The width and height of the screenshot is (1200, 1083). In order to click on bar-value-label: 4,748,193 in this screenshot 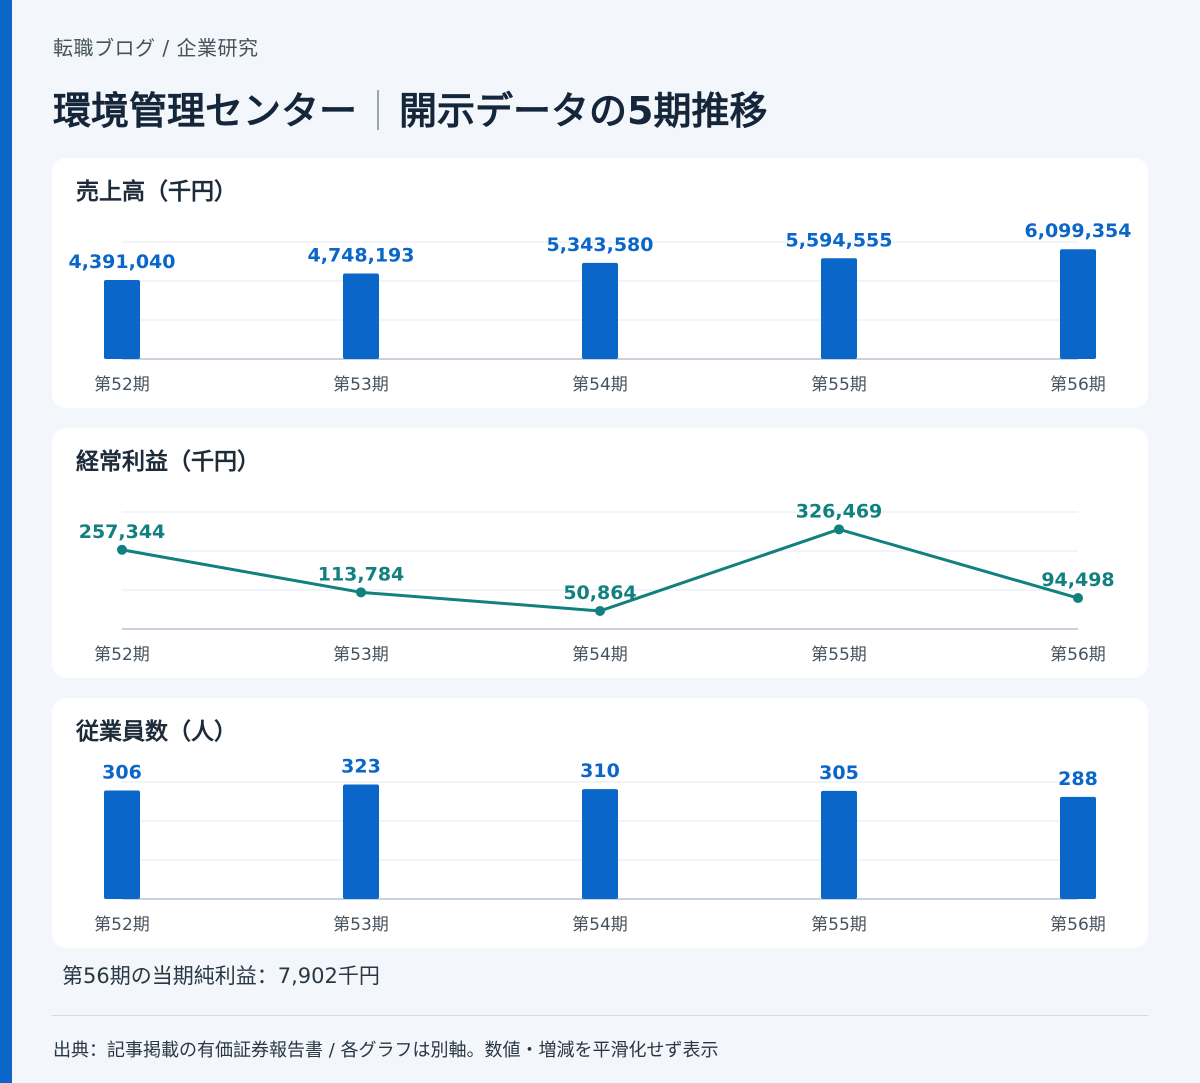, I will do `click(361, 256)`.